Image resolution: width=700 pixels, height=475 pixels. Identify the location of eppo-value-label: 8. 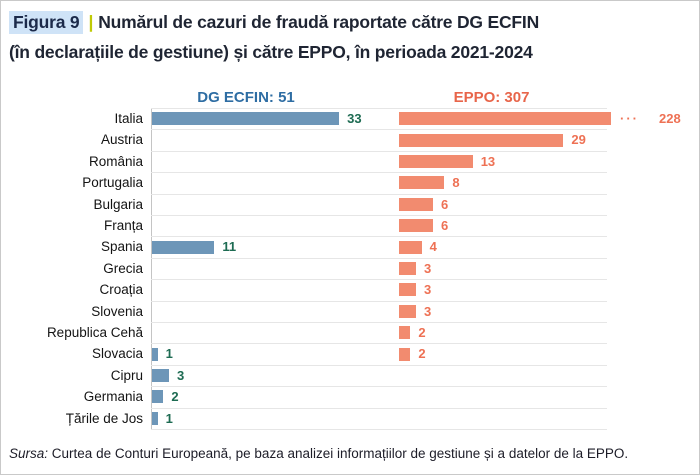
(456, 183).